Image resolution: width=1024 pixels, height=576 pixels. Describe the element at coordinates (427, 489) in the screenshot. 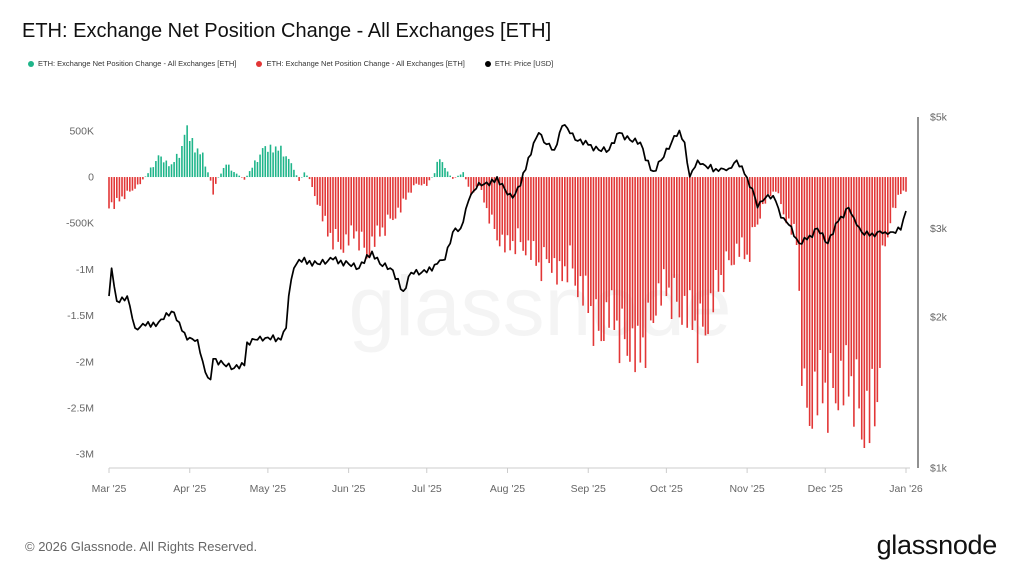

I see `x-tick-label: Jul '25` at that location.